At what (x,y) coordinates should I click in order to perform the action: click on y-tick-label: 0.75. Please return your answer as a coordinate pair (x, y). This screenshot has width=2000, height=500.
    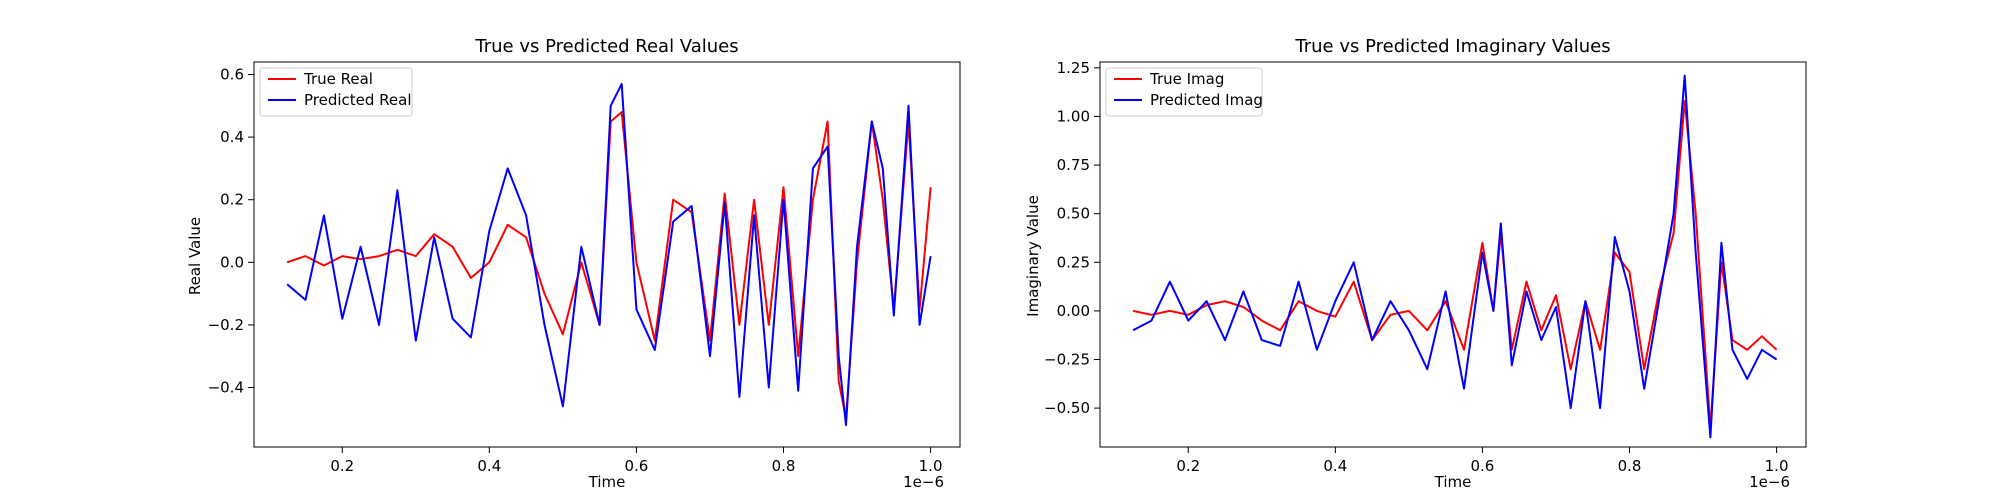
    Looking at the image, I should click on (1073, 165).